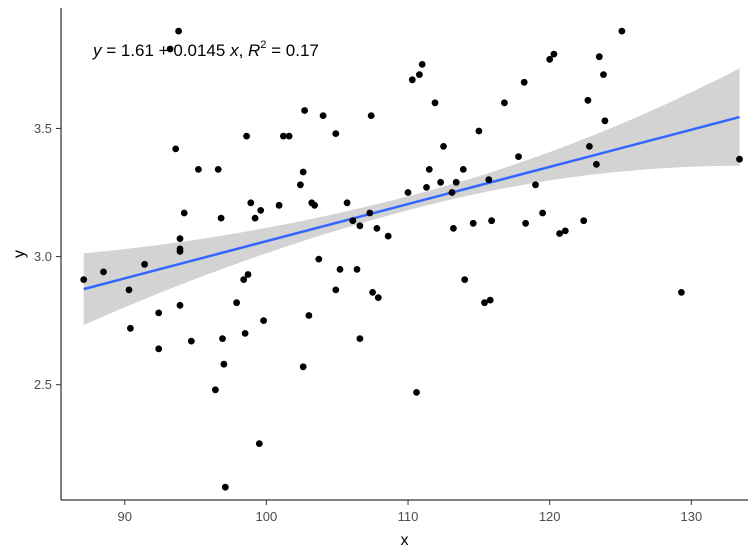 Image resolution: width=756 pixels, height=555 pixels. I want to click on x-tick-label: 120, so click(550, 516).